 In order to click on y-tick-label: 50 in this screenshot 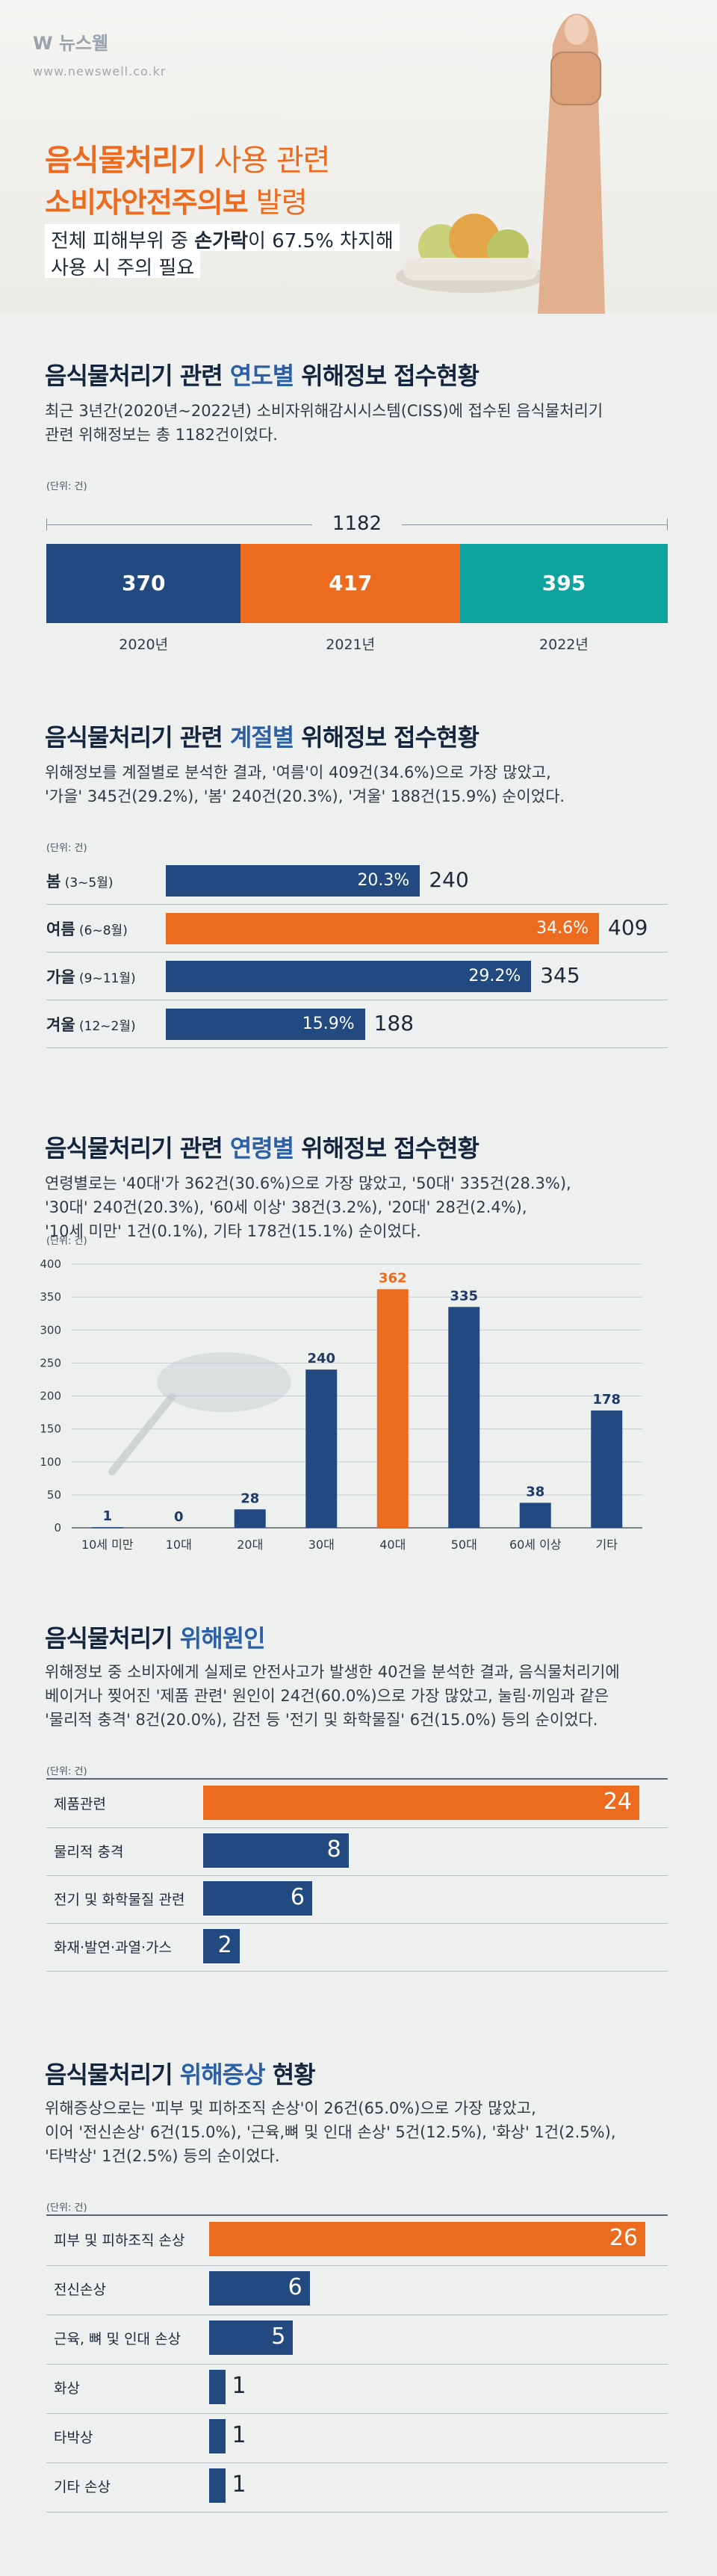, I will do `click(54, 1495)`.